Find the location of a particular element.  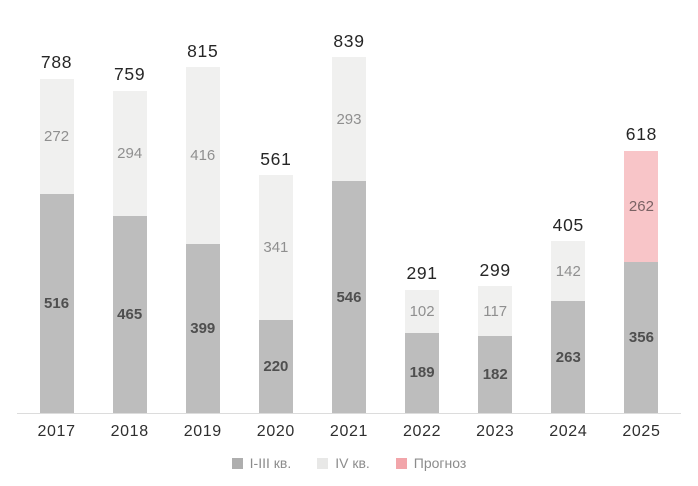

segment-value-label: 117 is located at coordinates (495, 311).